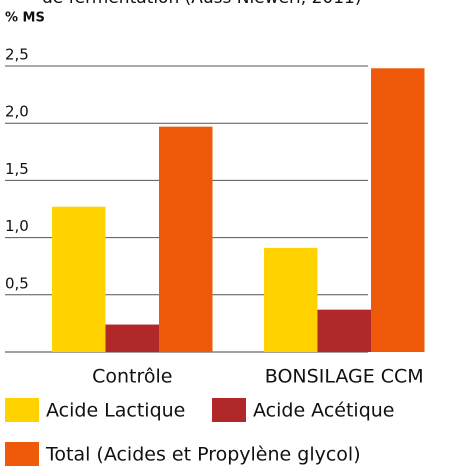 The width and height of the screenshot is (451, 467). Describe the element at coordinates (17, 112) in the screenshot. I see `y-tick-label: 2,0` at that location.